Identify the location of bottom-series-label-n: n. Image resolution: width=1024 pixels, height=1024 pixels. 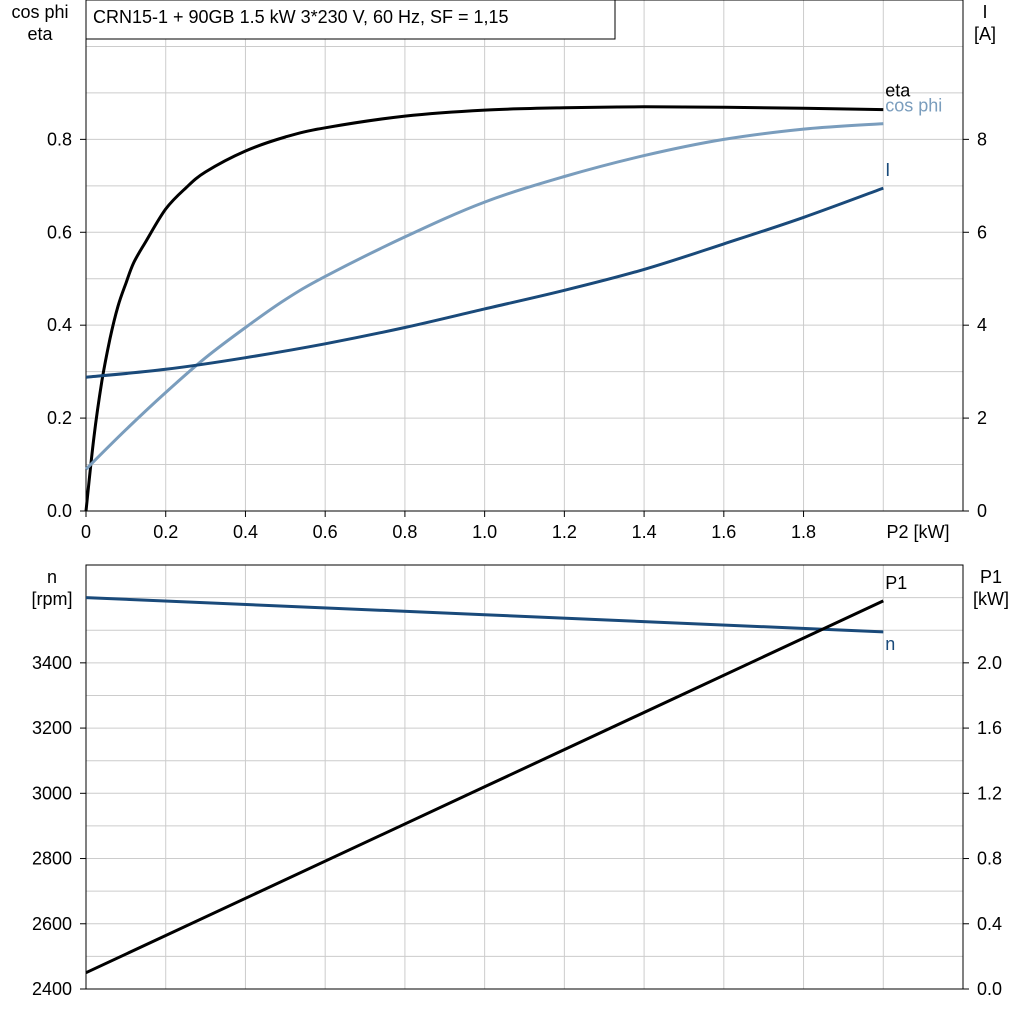
(890, 644).